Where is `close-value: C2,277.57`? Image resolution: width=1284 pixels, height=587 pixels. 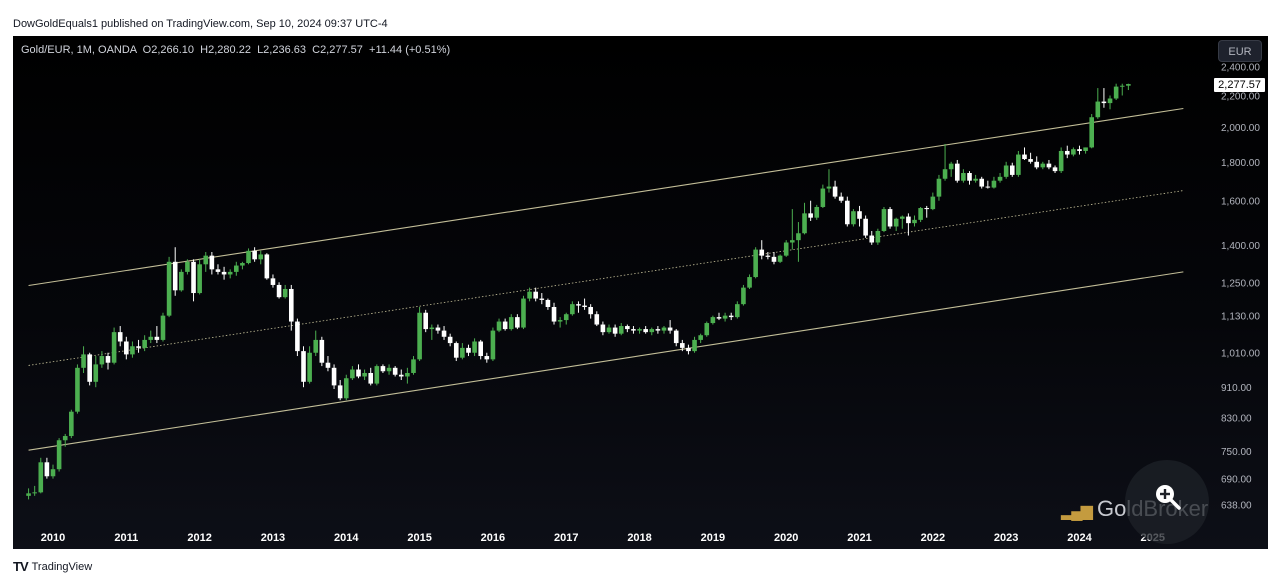 close-value: C2,277.57 is located at coordinates (337, 50).